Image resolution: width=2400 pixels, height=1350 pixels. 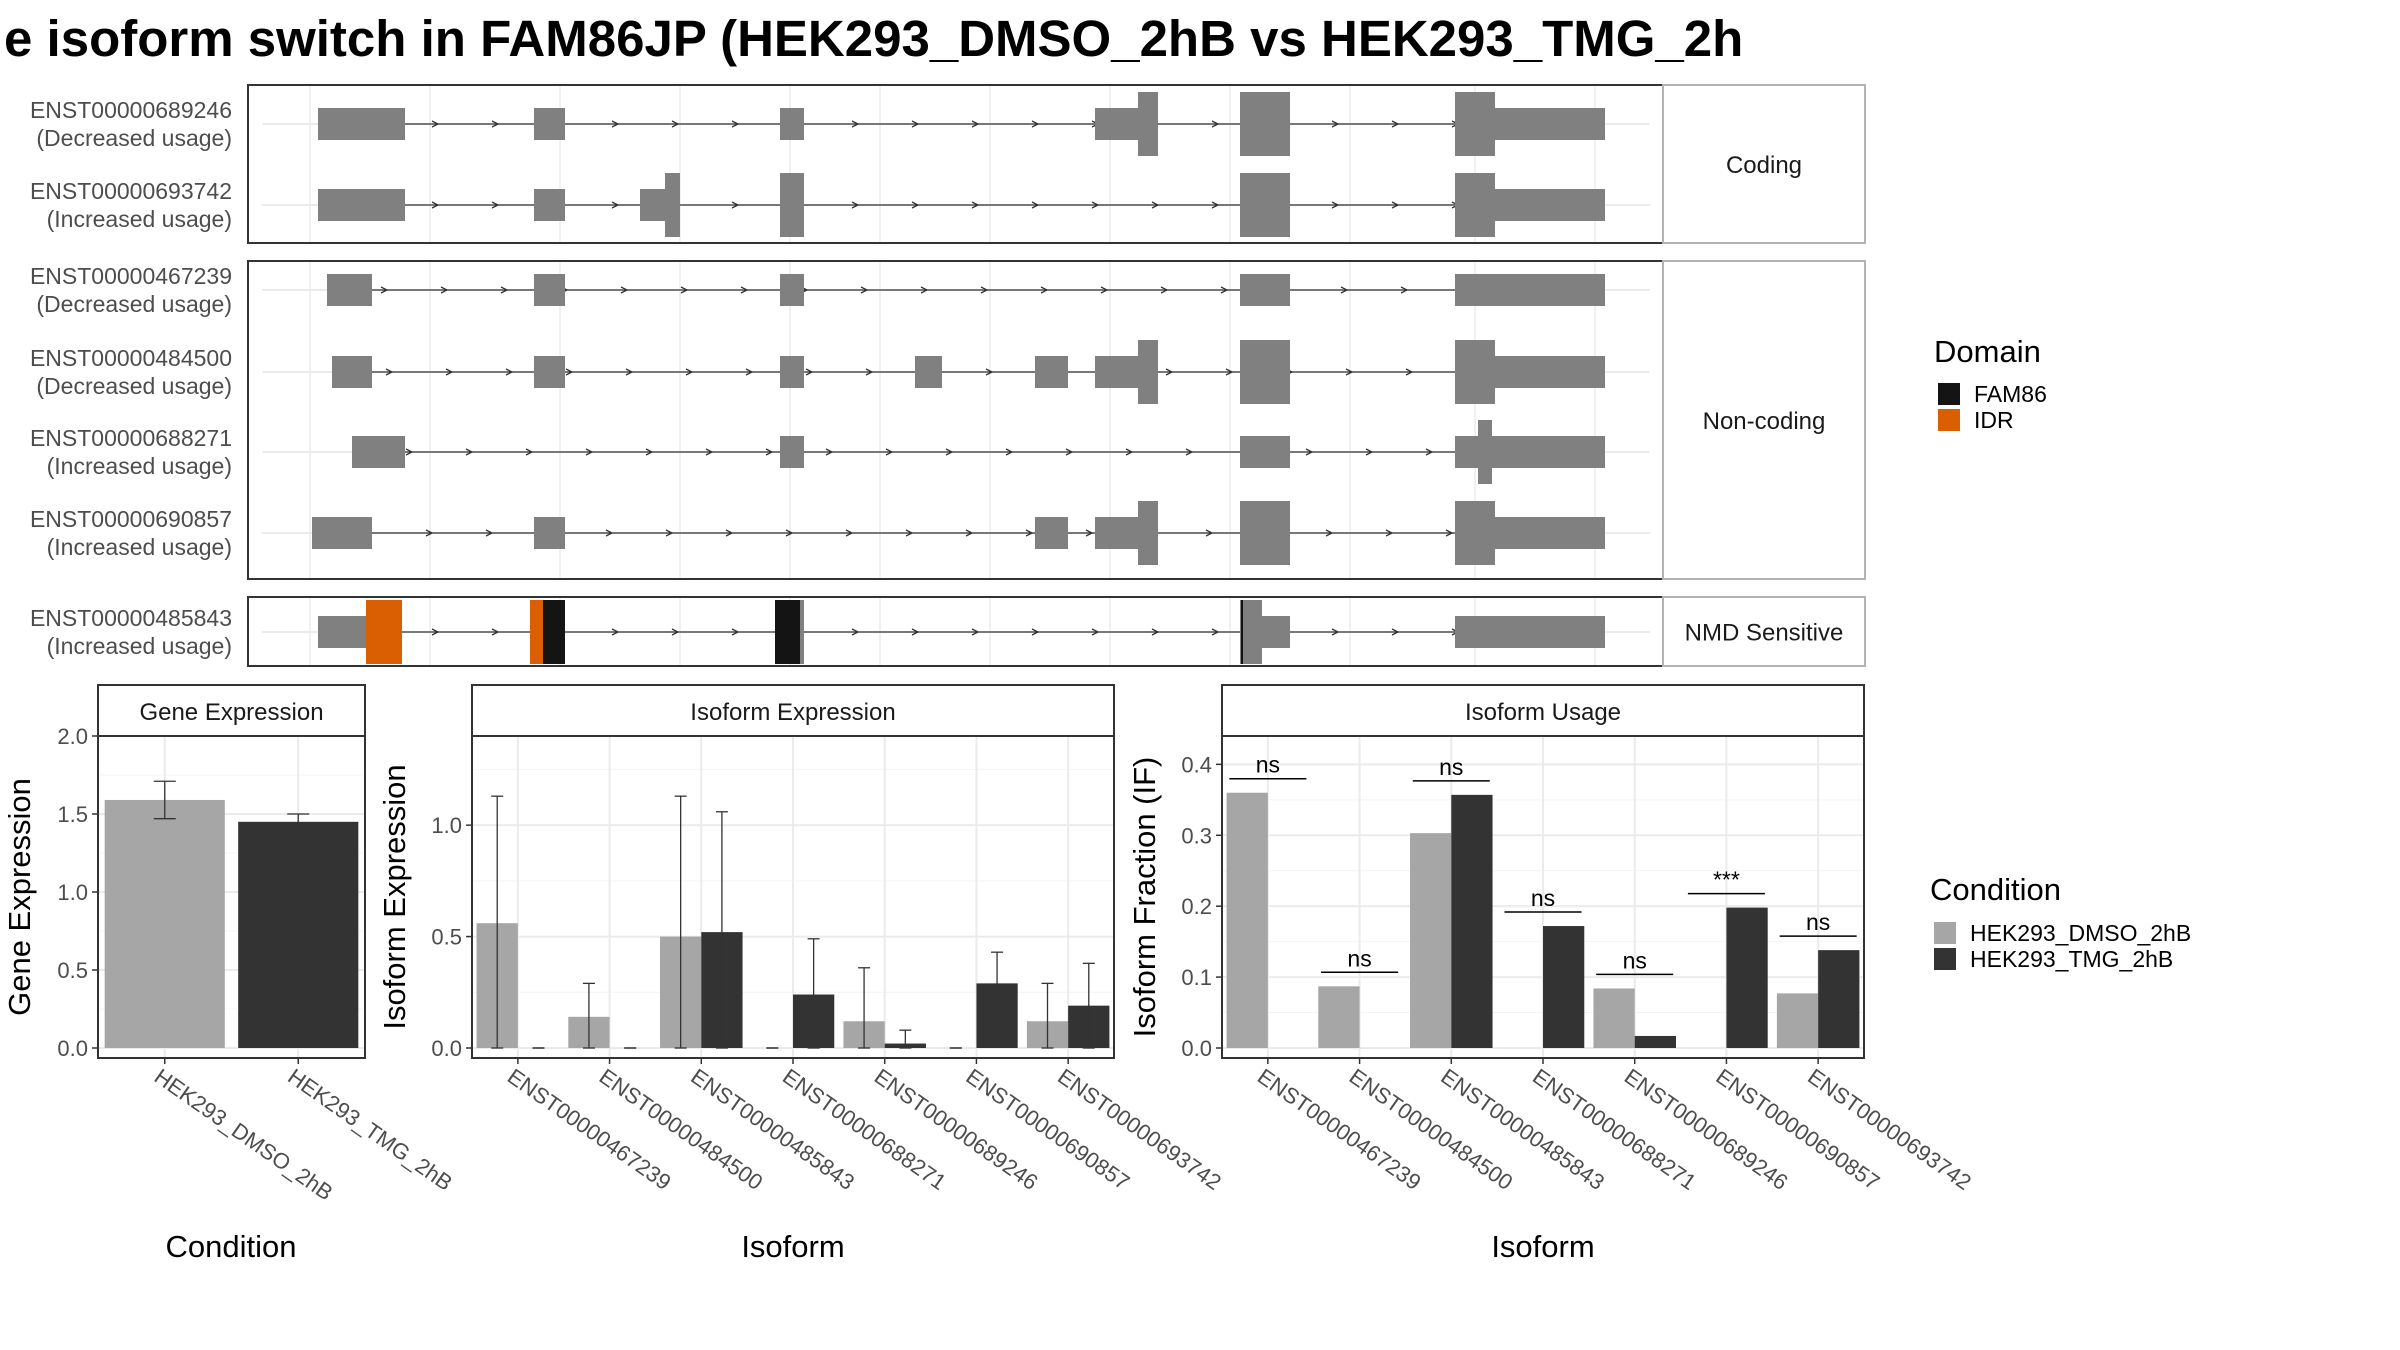 What do you see at coordinates (72, 736) in the screenshot?
I see `y-tick-label: 2.0` at bounding box center [72, 736].